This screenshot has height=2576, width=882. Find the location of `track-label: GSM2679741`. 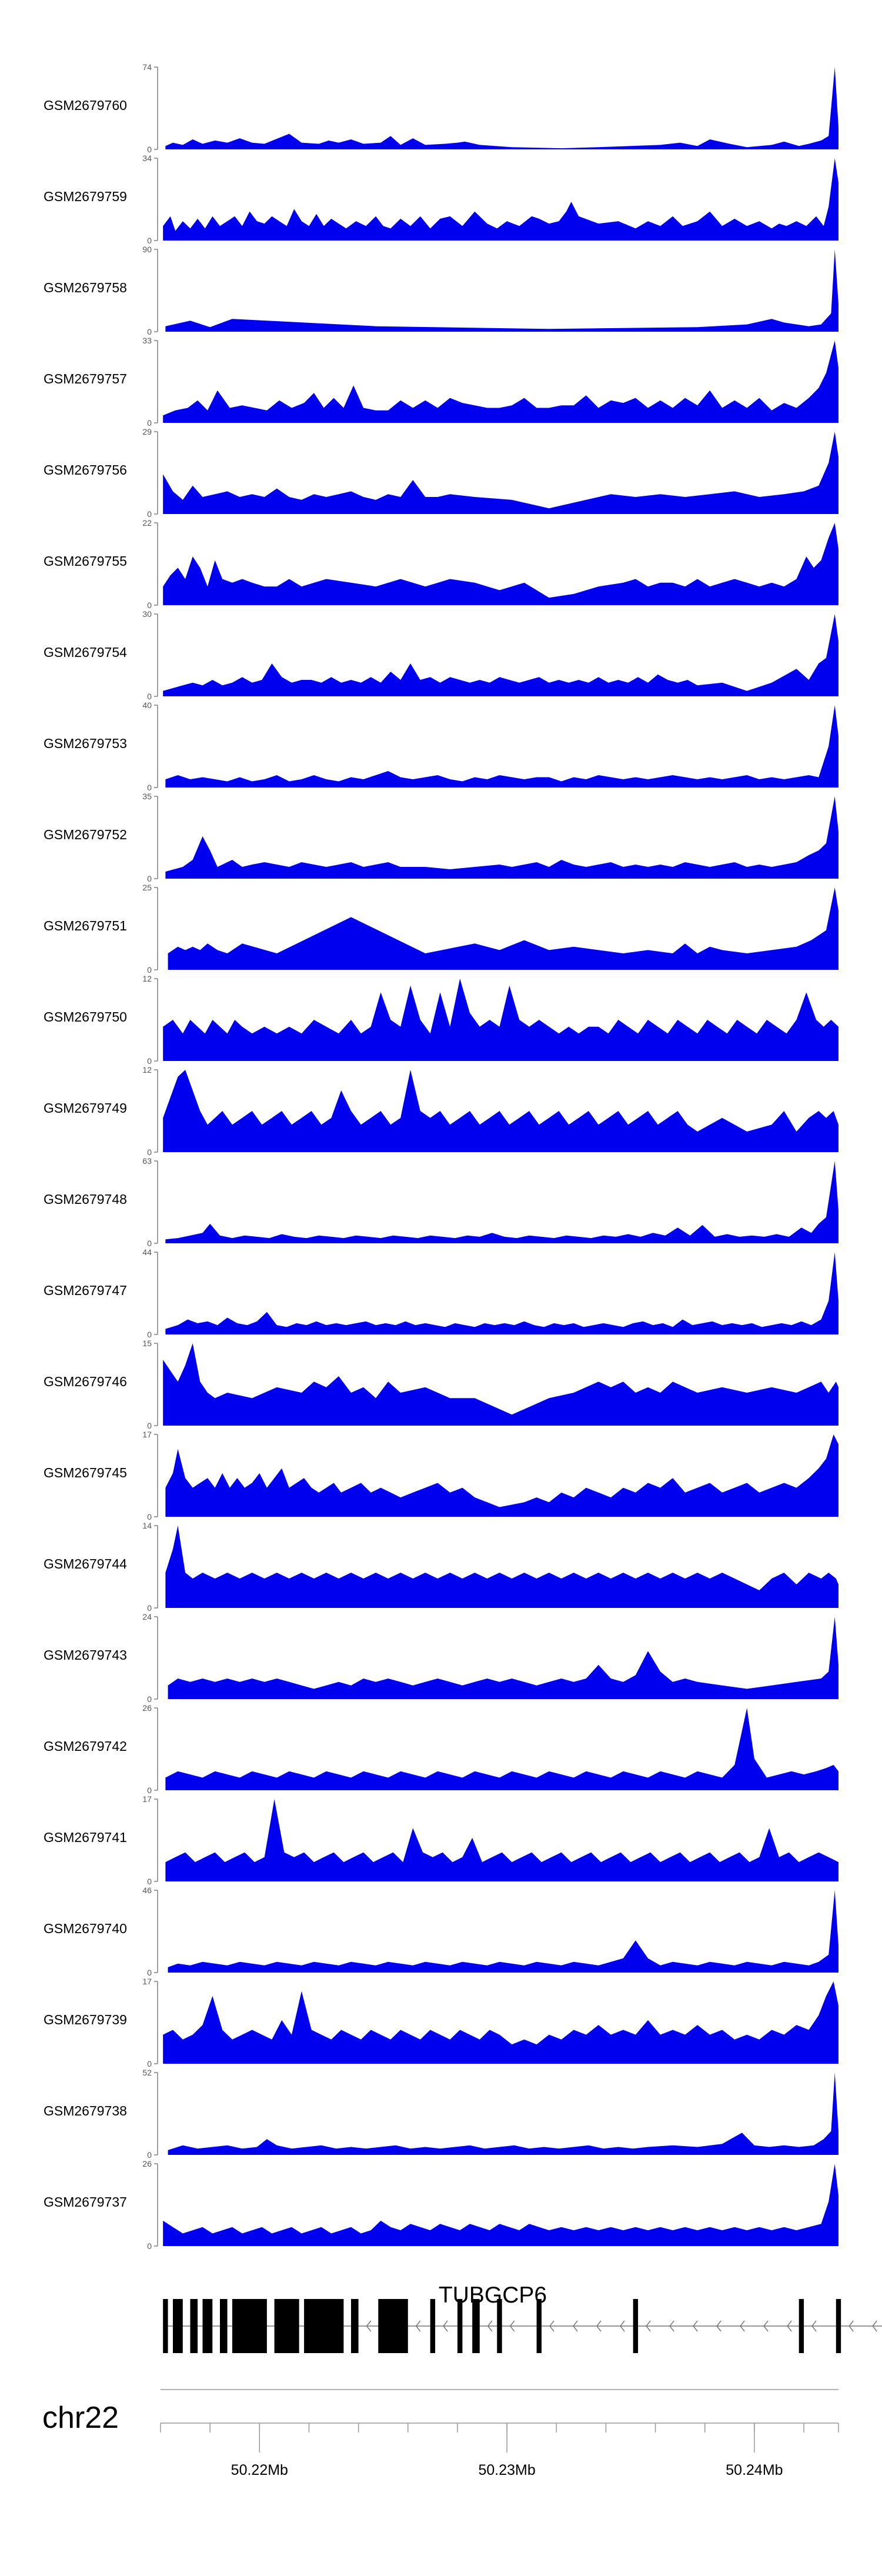

track-label: GSM2679741 is located at coordinates (85, 1837).